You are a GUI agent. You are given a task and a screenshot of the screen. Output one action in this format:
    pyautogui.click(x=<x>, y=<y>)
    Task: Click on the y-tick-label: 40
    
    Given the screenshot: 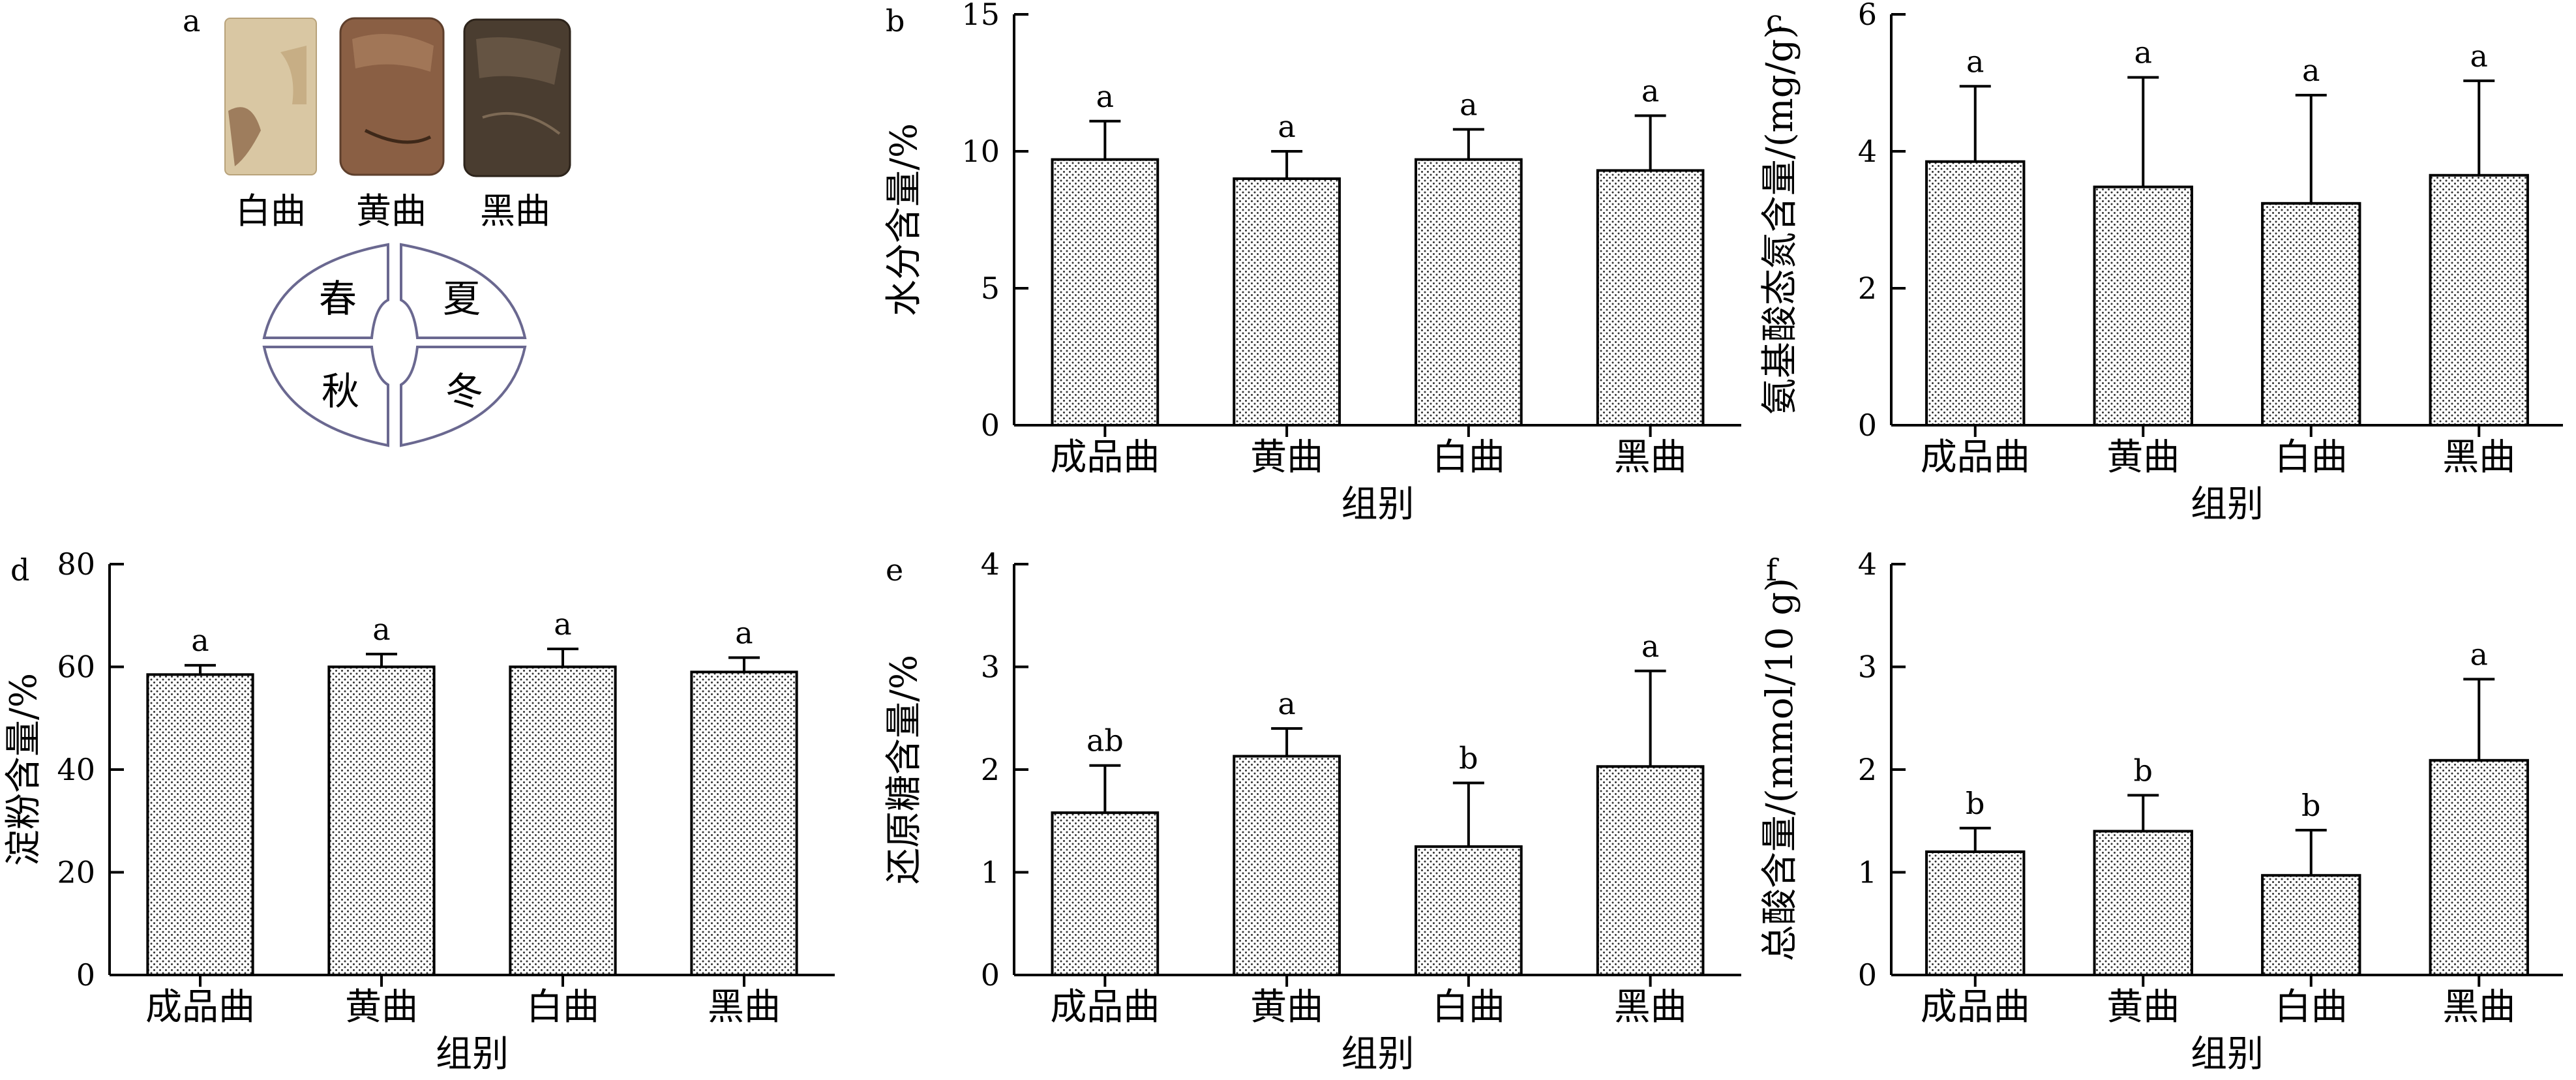 What is the action you would take?
    pyautogui.click(x=76, y=770)
    